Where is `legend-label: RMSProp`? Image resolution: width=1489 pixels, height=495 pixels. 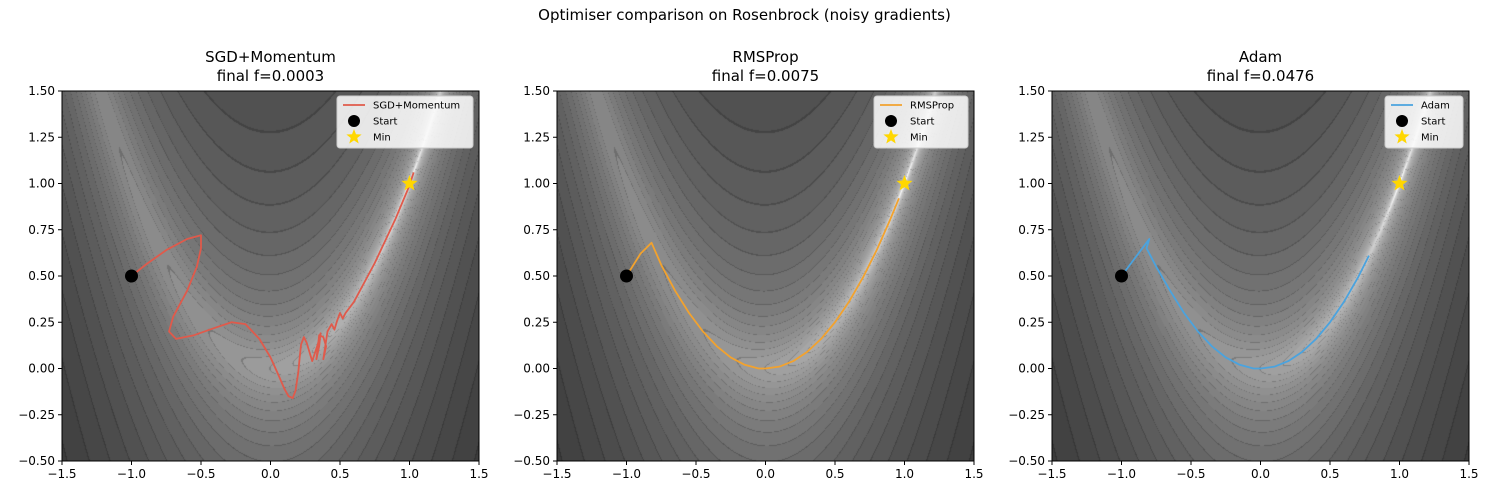 legend-label: RMSProp is located at coordinates (932, 106).